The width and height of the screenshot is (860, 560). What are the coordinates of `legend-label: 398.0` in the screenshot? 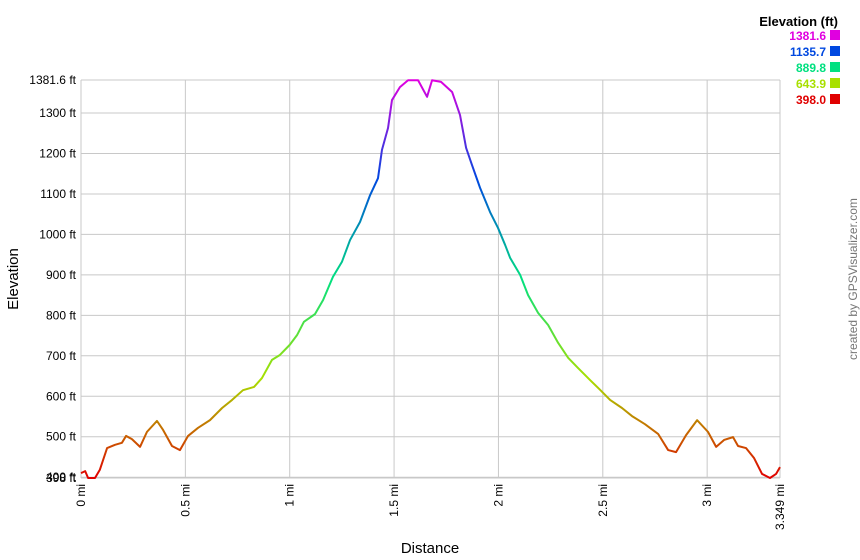 It's located at (811, 100).